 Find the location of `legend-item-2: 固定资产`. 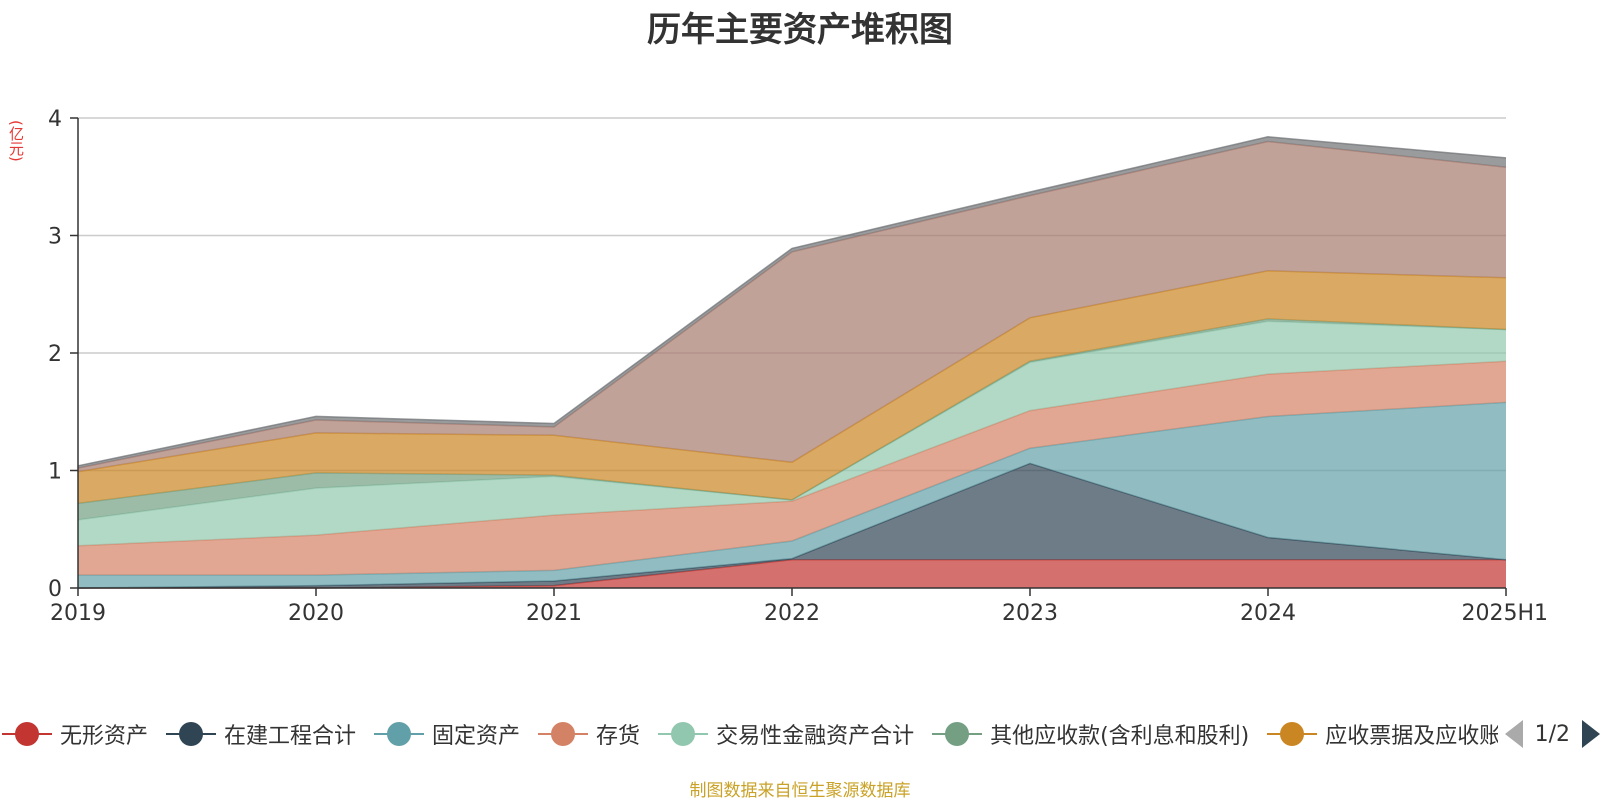

legend-item-2: 固定资产 is located at coordinates (447, 734).